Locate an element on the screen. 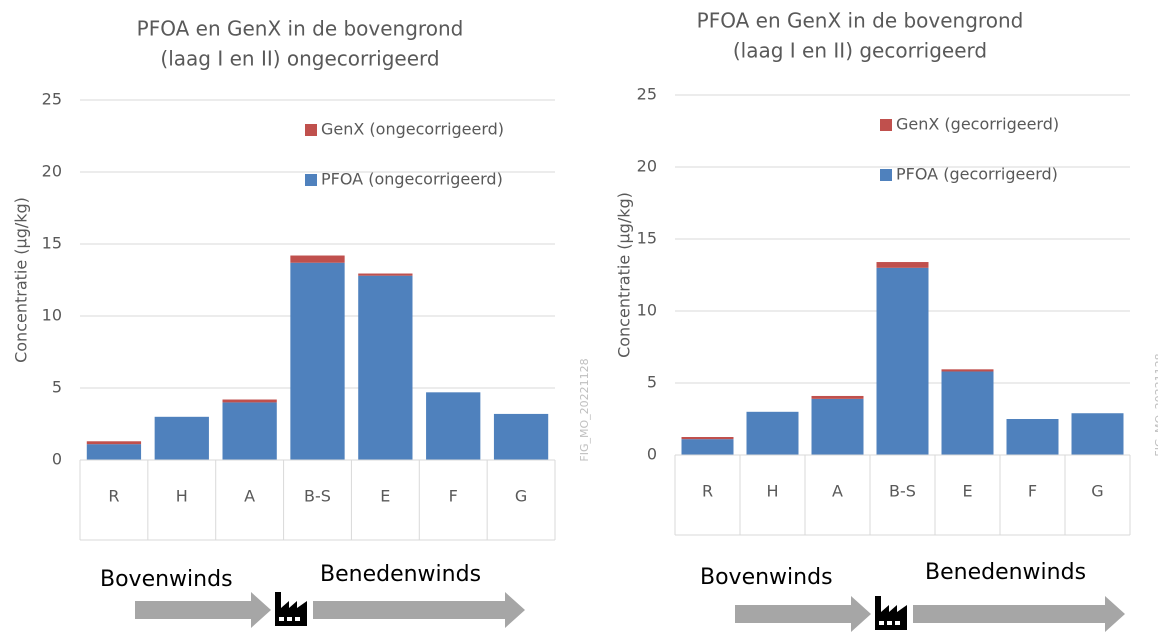 The width and height of the screenshot is (1158, 632). legend-label: GenX (ongecorrigeerd) is located at coordinates (412, 129).